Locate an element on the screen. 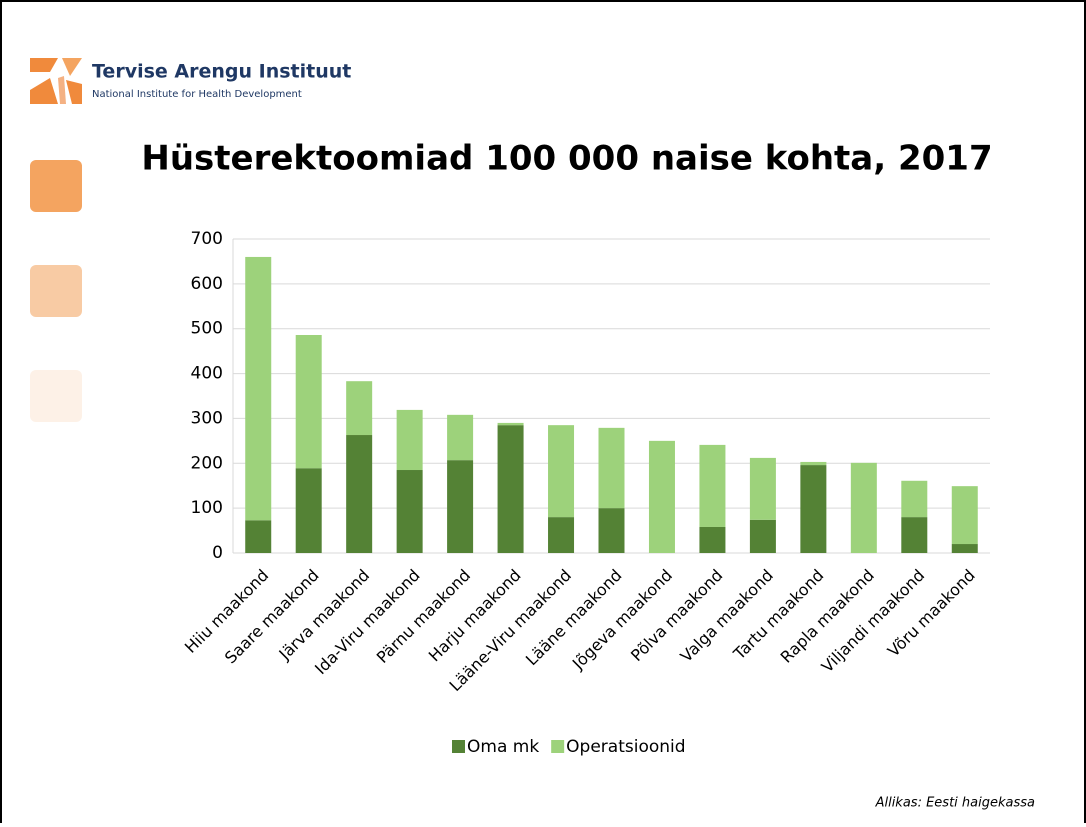 Image resolution: width=1086 pixels, height=827 pixels. y-tick-label: 0 is located at coordinates (217, 553).